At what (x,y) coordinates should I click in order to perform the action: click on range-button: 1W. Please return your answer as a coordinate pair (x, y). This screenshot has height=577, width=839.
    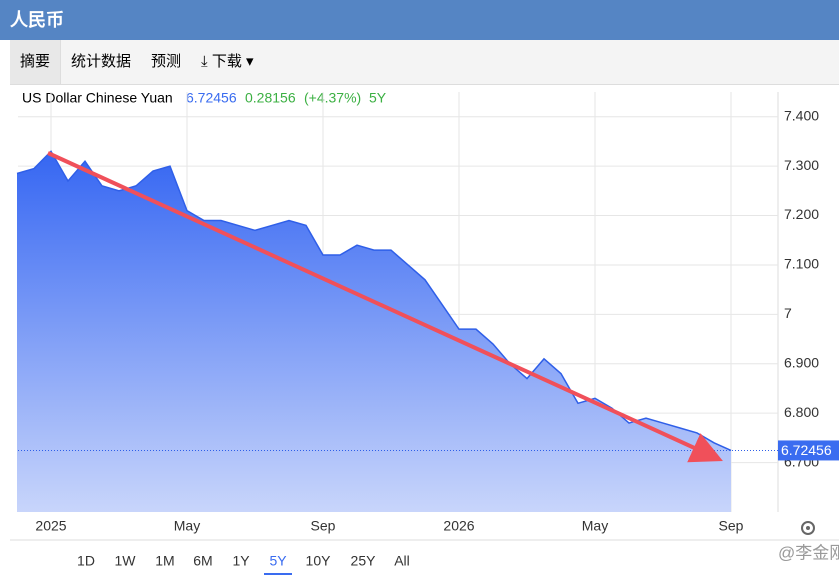
    Looking at the image, I should click on (126, 561).